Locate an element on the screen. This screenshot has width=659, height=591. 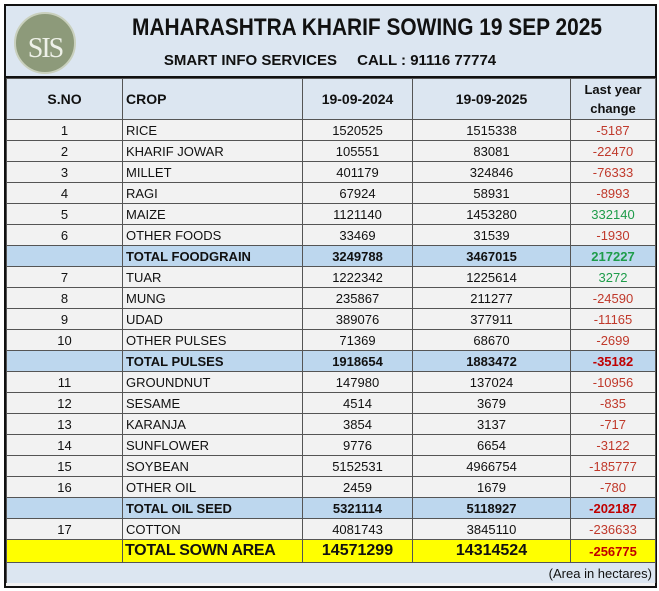
value-2024-cell: 5152531 is located at coordinates (357, 466).